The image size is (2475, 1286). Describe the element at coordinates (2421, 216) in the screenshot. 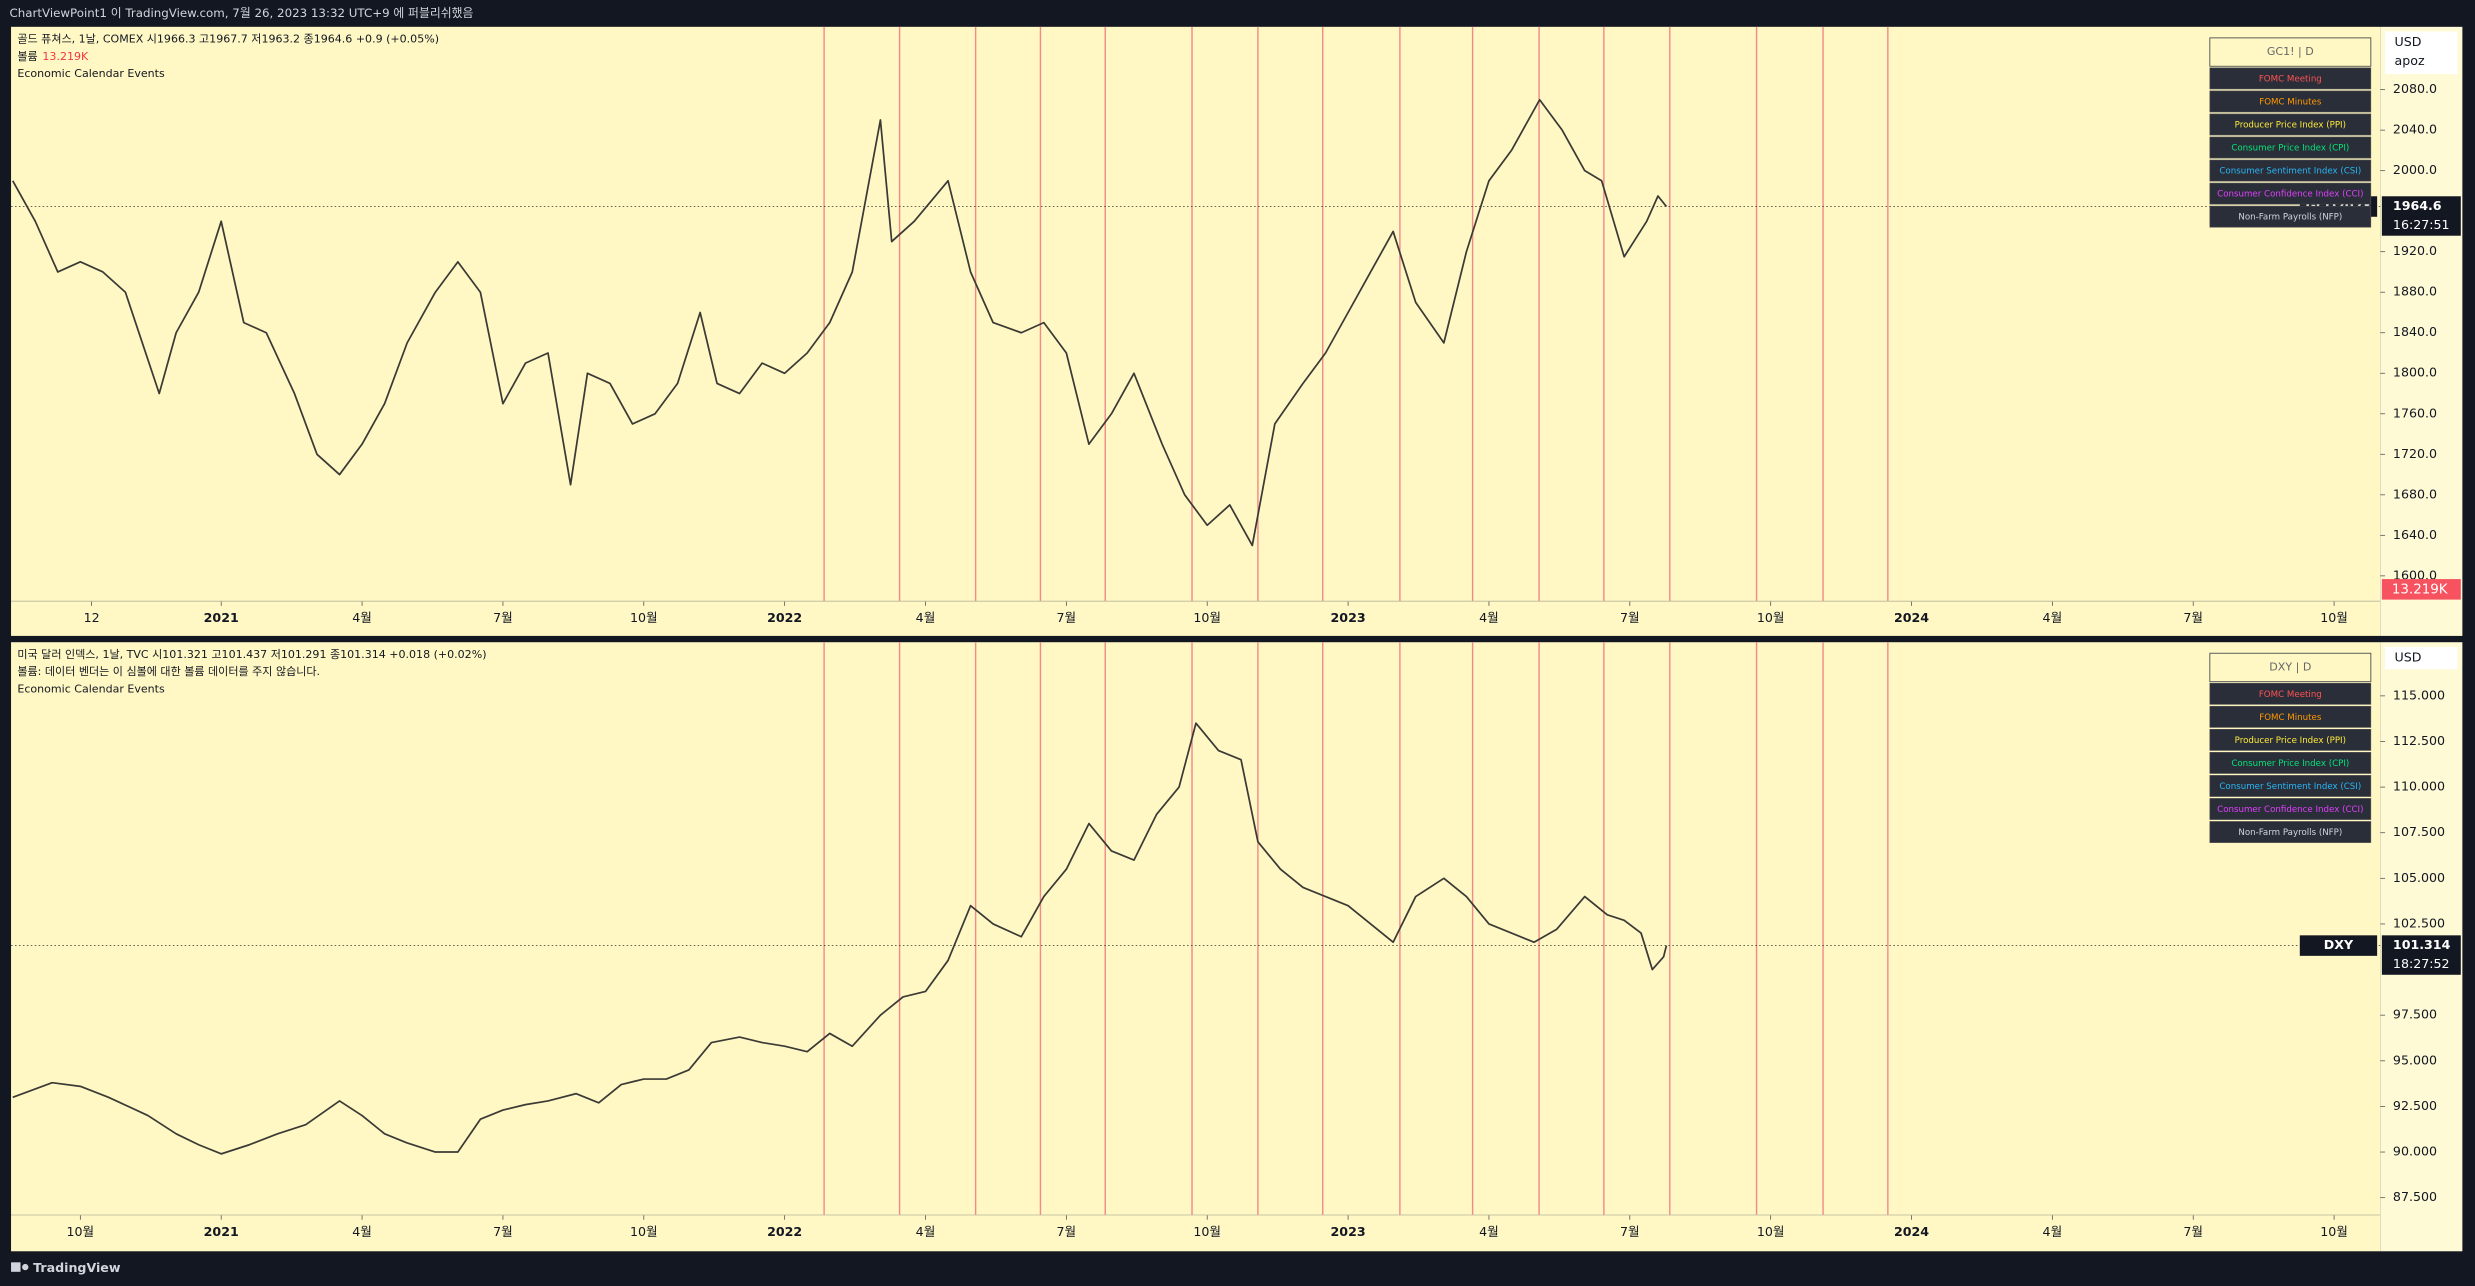

I see `last-price-box` at that location.